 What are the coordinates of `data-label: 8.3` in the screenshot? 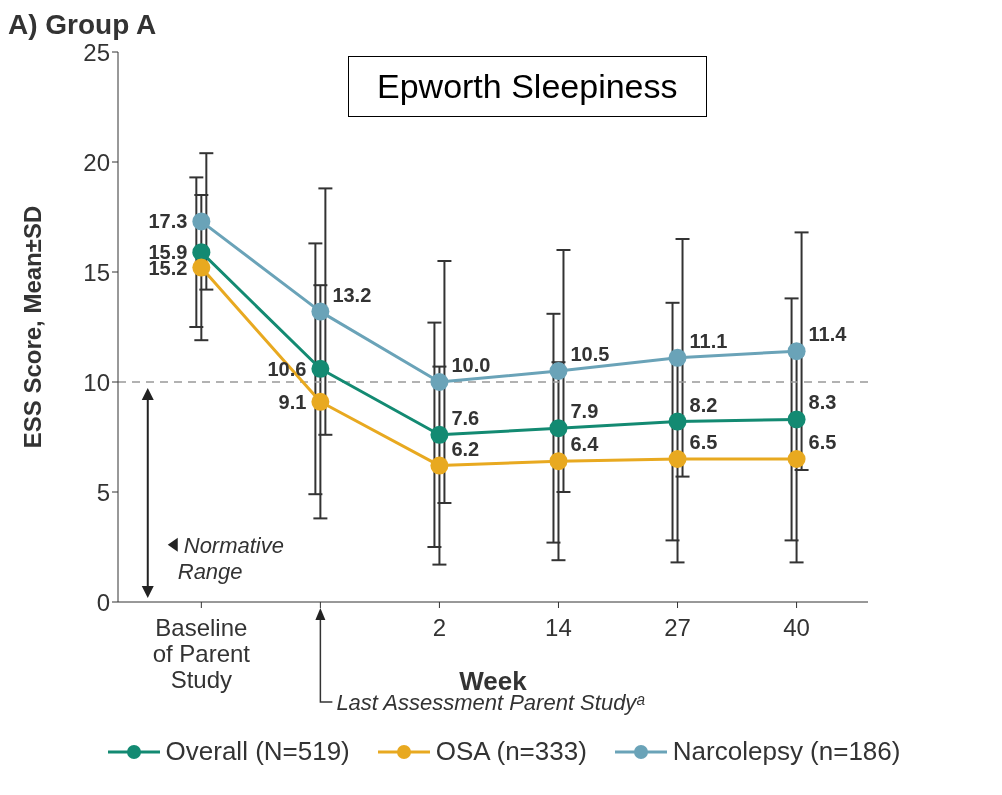 It's located at (822, 402).